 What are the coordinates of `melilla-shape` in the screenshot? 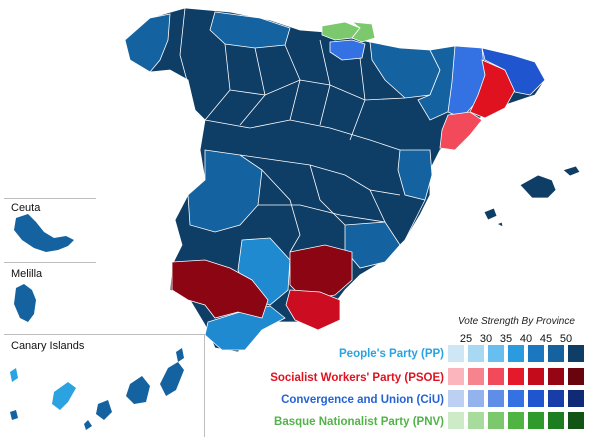 It's located at (25, 303).